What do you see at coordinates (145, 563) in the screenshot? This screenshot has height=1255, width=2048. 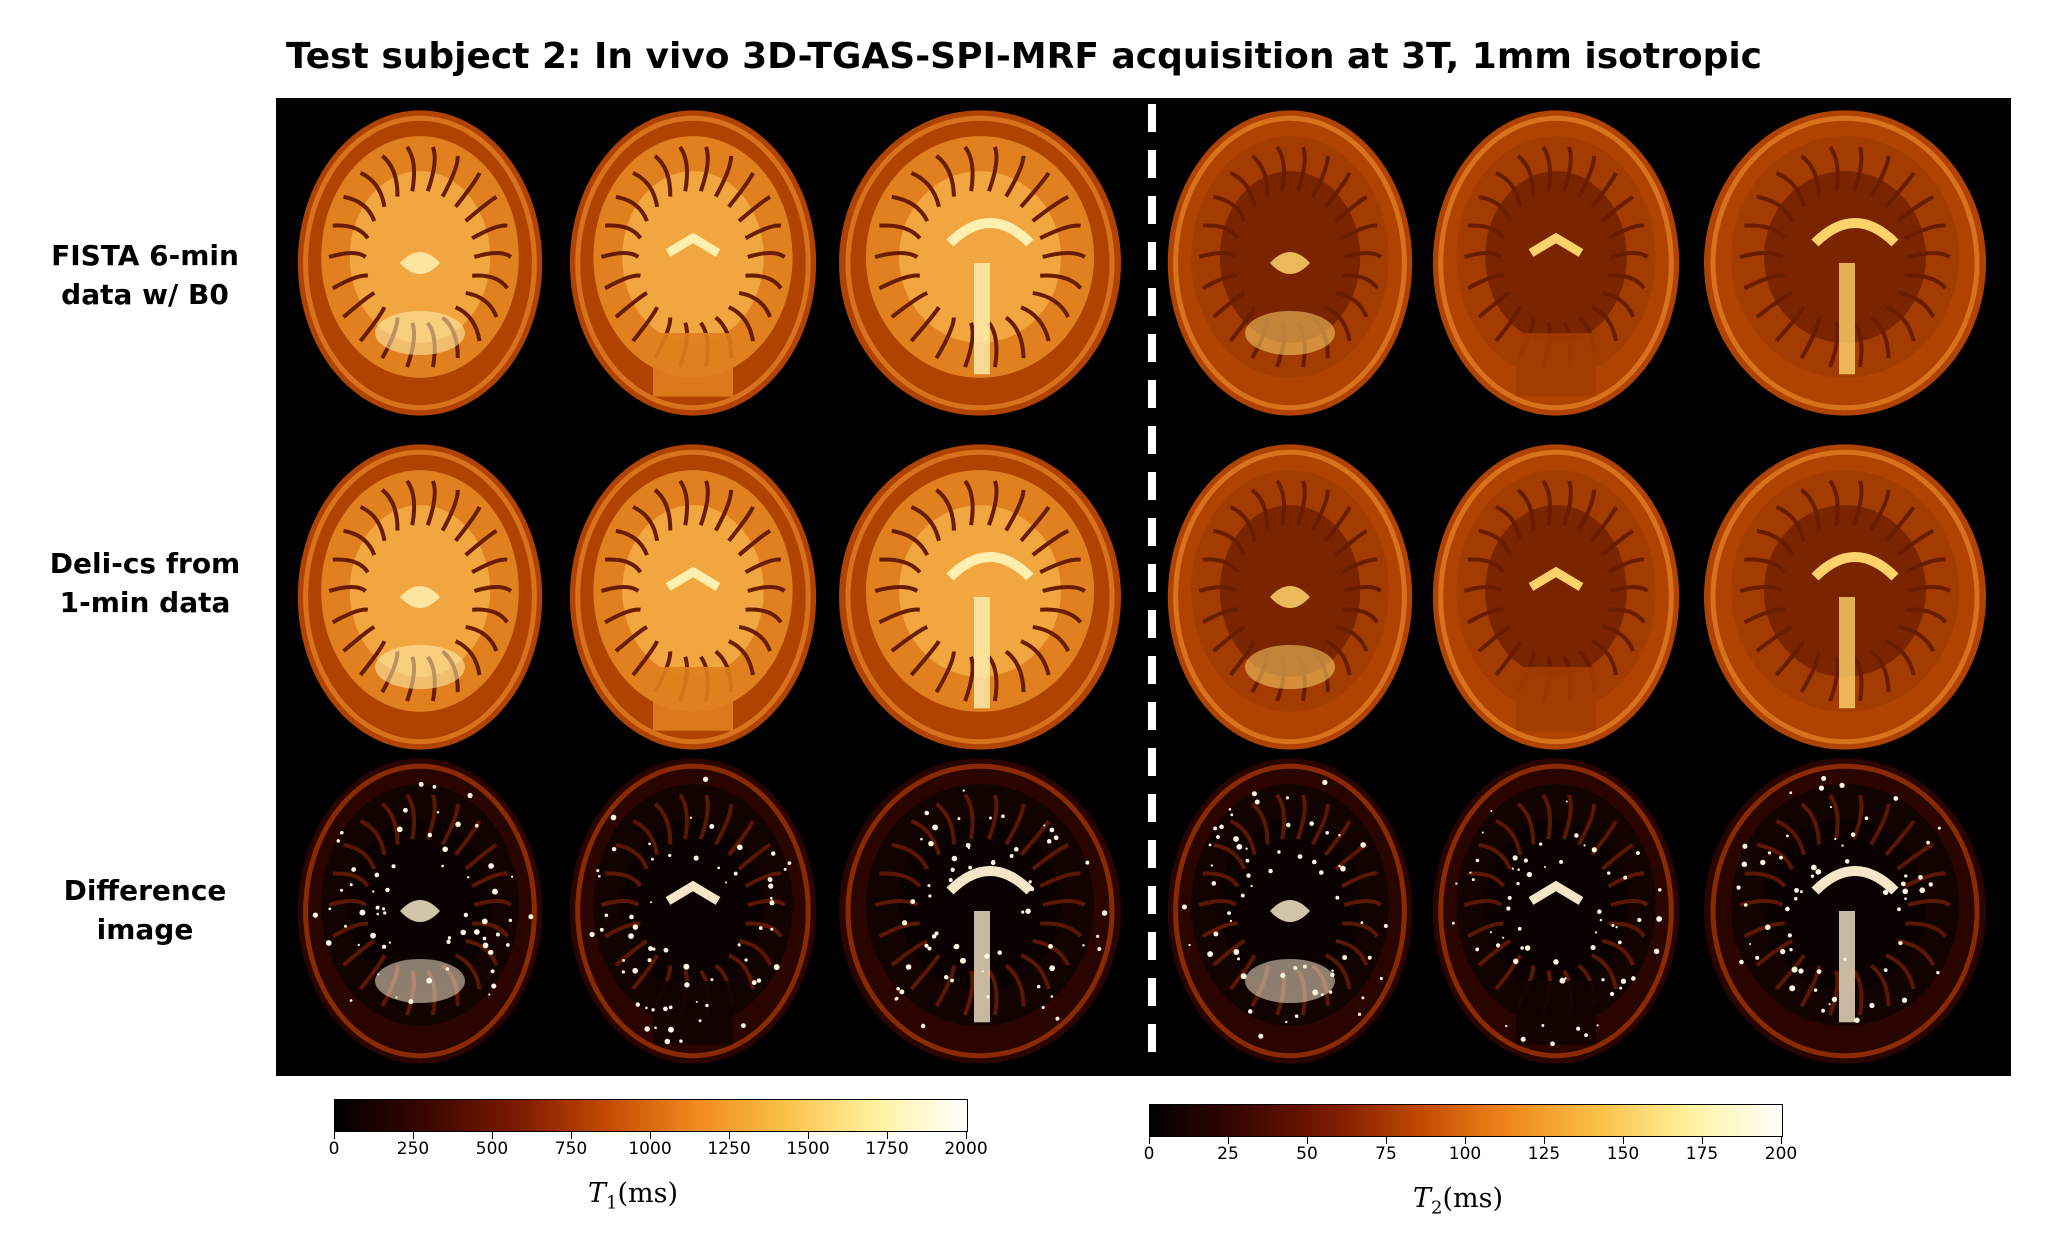 I see `row-label-delics-line1: Deli-cs from` at bounding box center [145, 563].